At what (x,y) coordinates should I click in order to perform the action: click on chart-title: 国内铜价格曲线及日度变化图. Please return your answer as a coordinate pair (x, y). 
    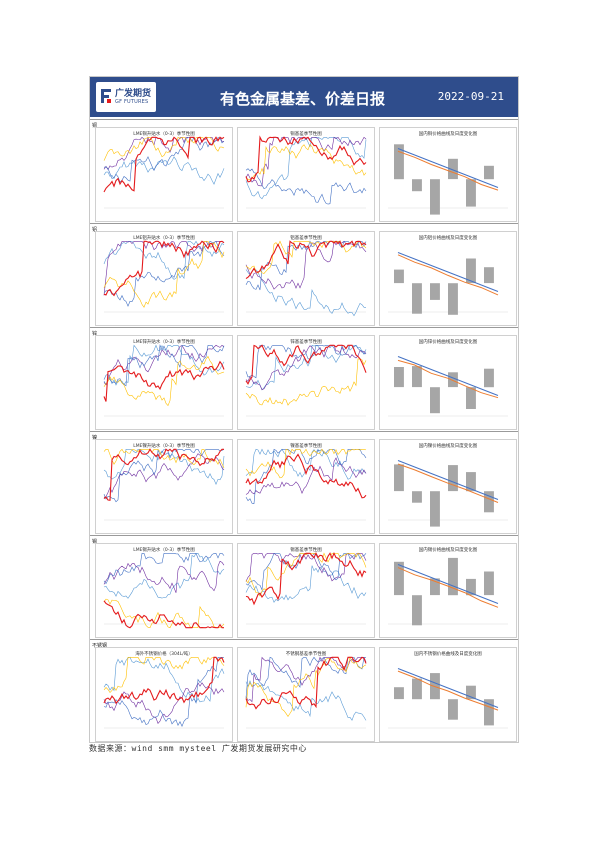
    Looking at the image, I should click on (448, 134).